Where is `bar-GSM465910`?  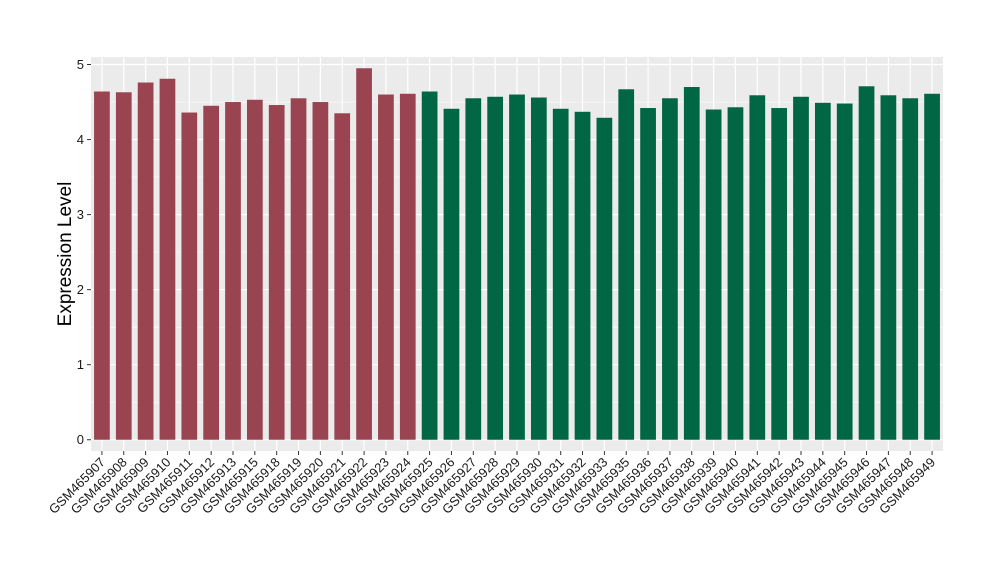 bar-GSM465910 is located at coordinates (167, 259).